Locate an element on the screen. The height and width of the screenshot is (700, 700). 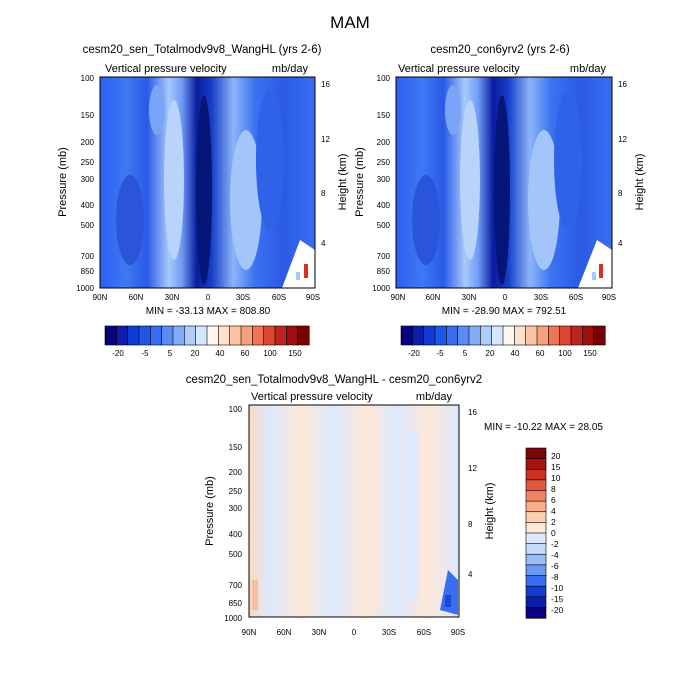
colorbar-label: -2 is located at coordinates (555, 544).